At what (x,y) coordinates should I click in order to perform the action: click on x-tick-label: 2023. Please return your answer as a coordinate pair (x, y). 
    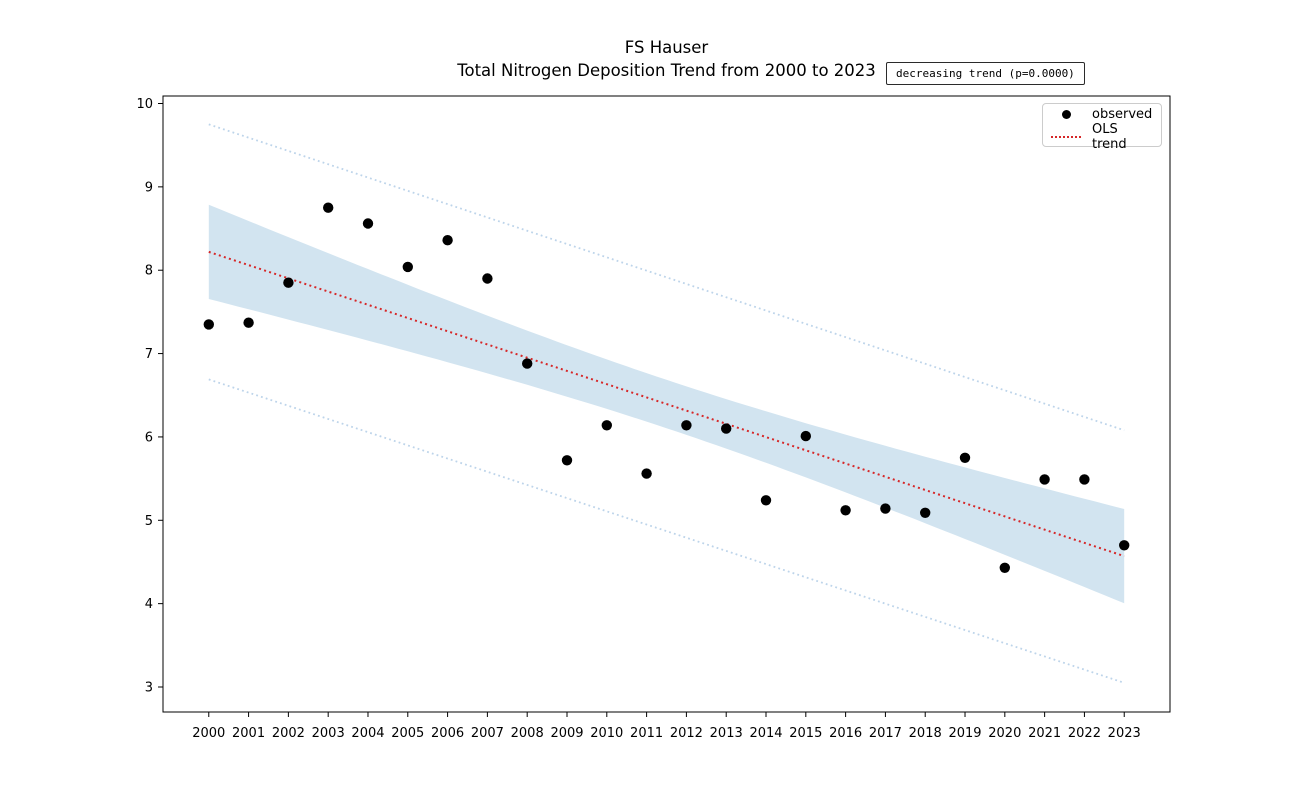
    Looking at the image, I should click on (1124, 733).